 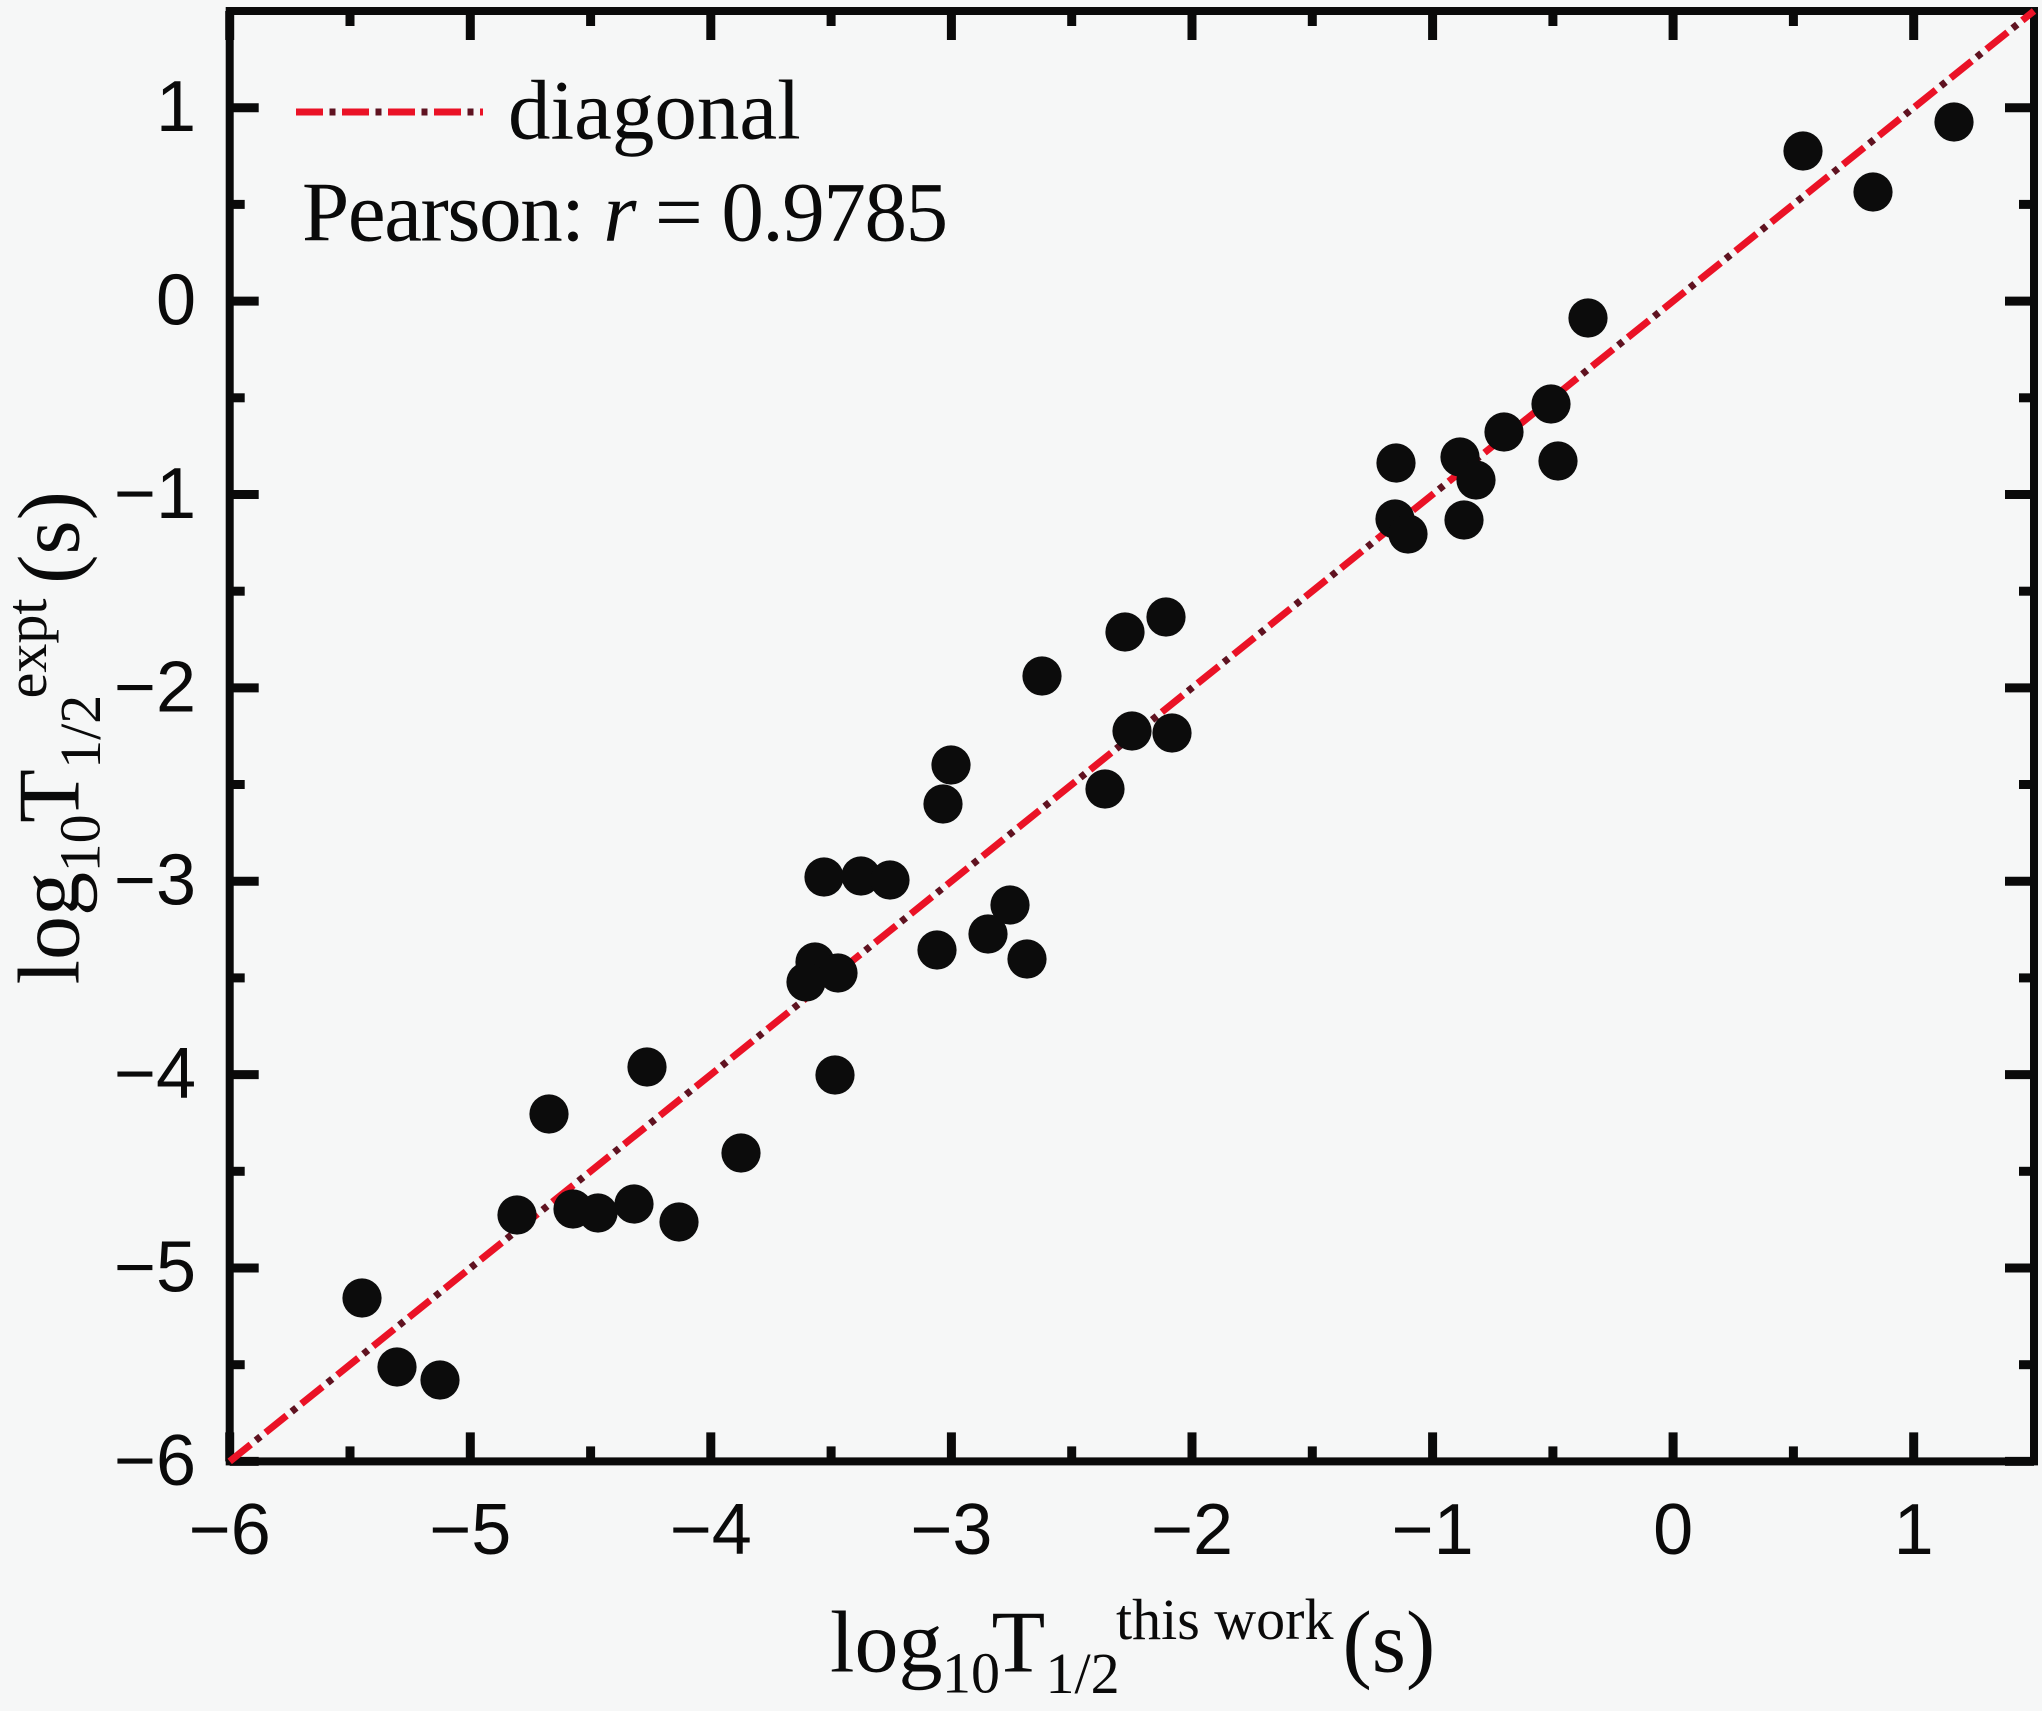 I want to click on svg-text: Pearson: r = 0.9785, so click(x=624, y=213).